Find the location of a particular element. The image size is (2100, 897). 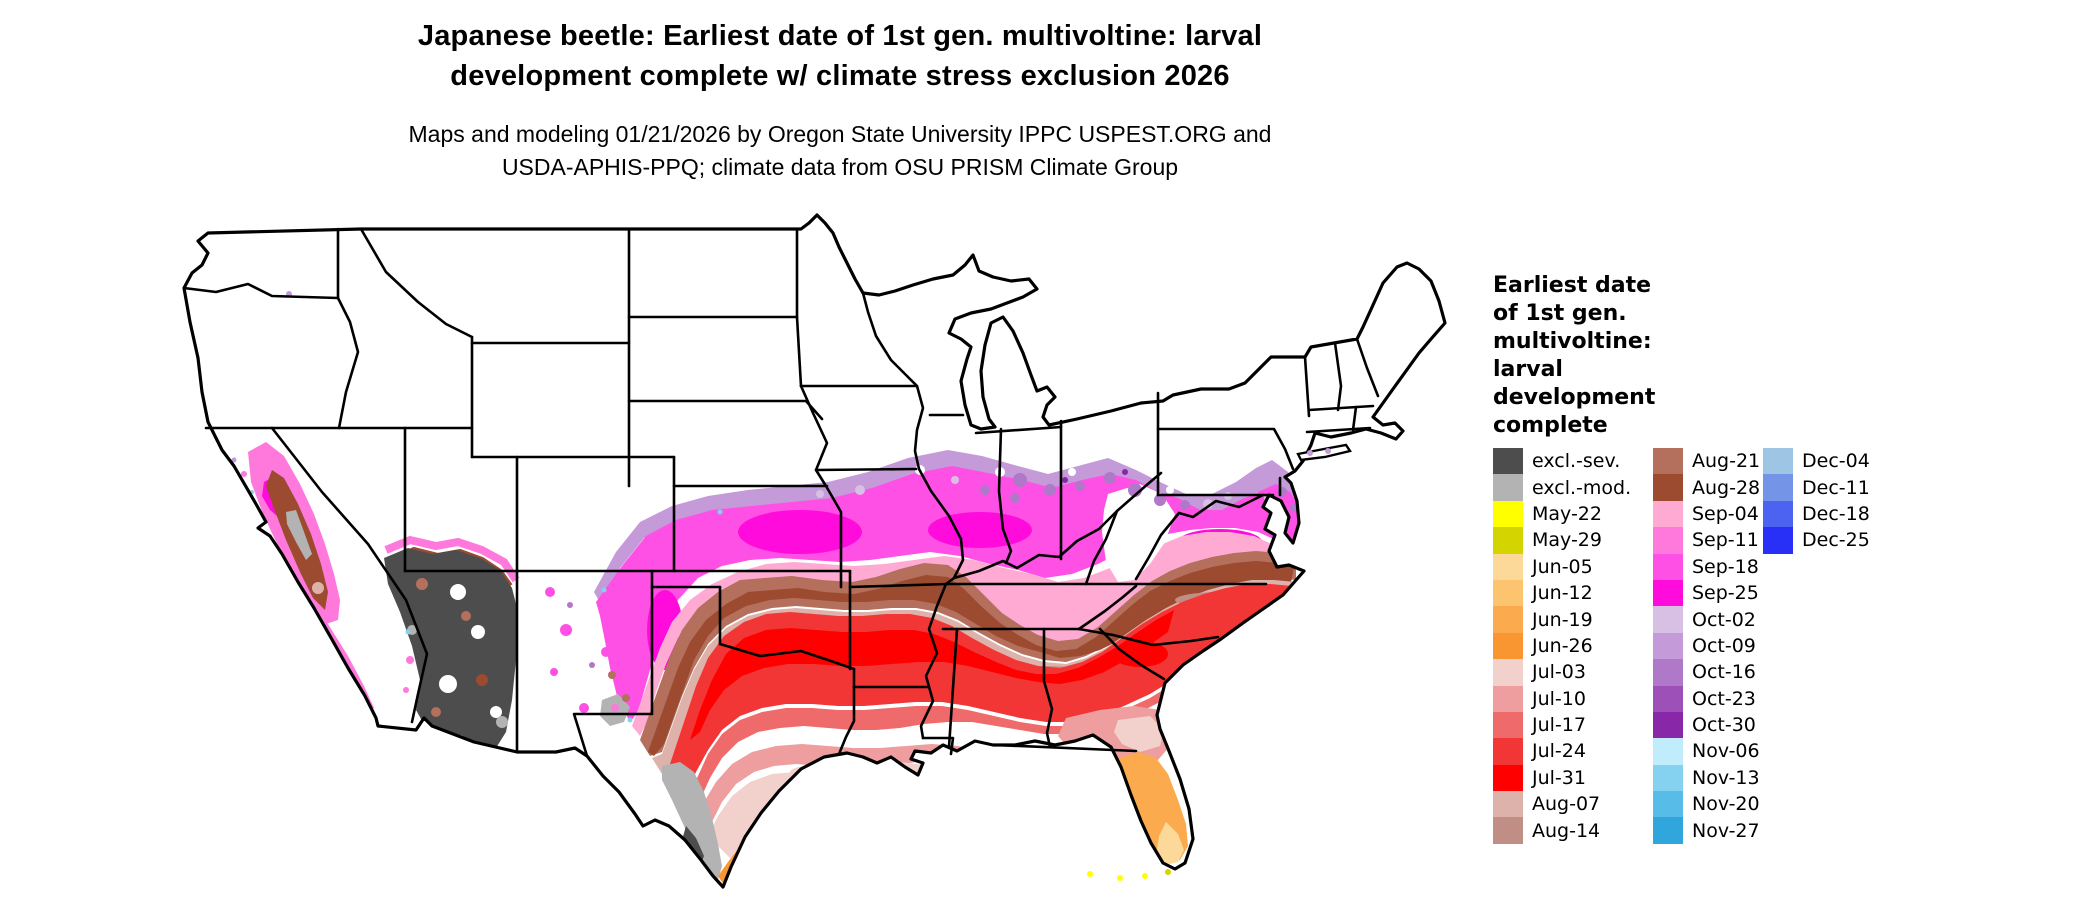

legend-entry-label: excl.-mod. is located at coordinates (1582, 487).